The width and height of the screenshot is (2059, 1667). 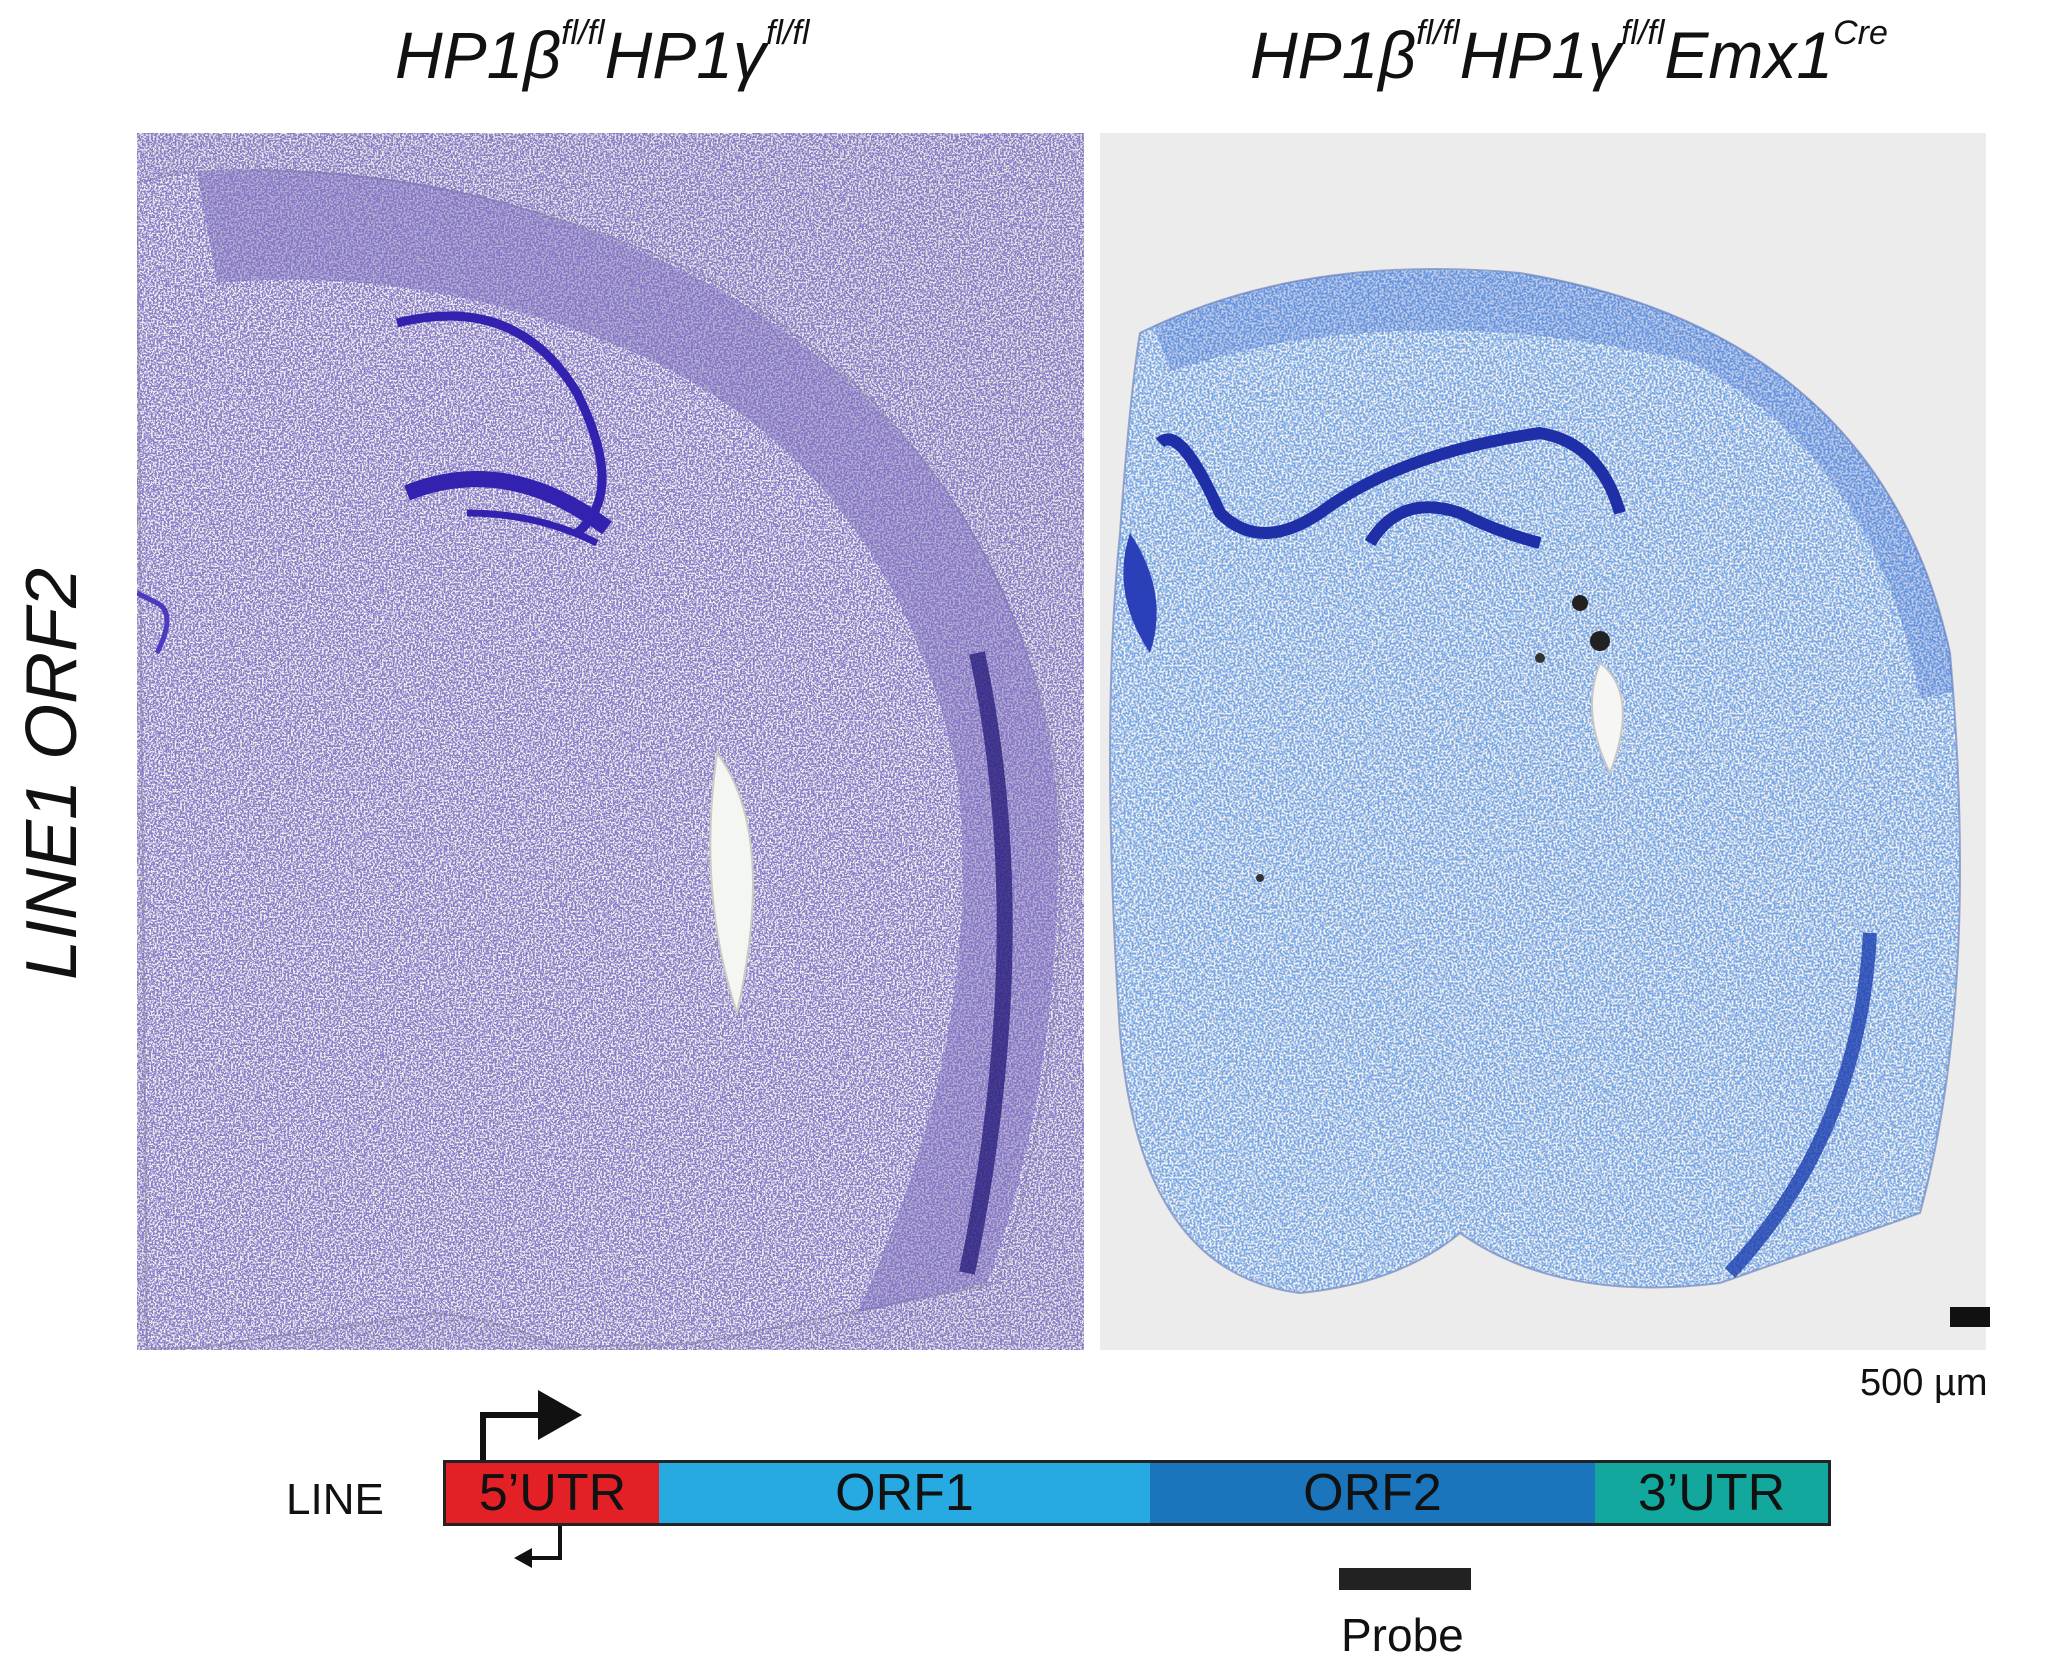 I want to click on probe-bar, so click(x=1405, y=1579).